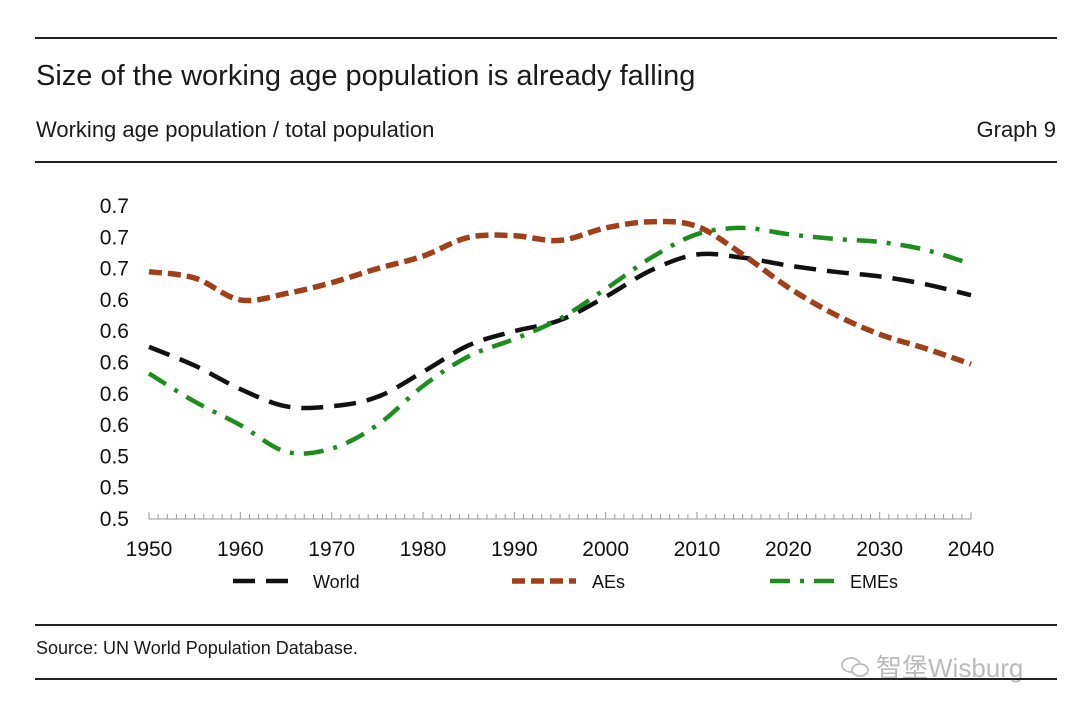 This screenshot has height=715, width=1080. I want to click on x-tick-label: 2030, so click(879, 549).